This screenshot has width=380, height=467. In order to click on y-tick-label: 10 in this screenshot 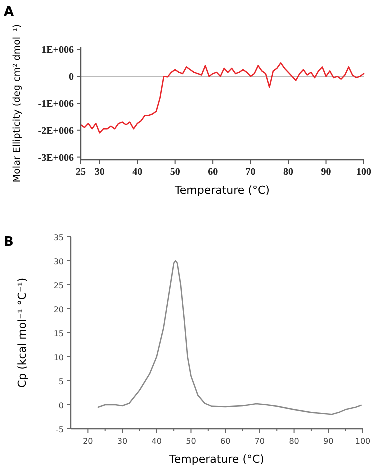, I will do `click(59, 358)`.